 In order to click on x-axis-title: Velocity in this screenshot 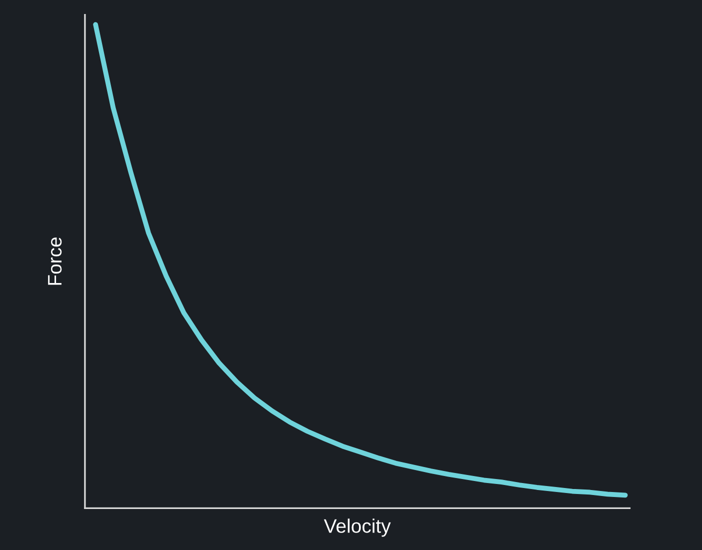, I will do `click(357, 527)`.